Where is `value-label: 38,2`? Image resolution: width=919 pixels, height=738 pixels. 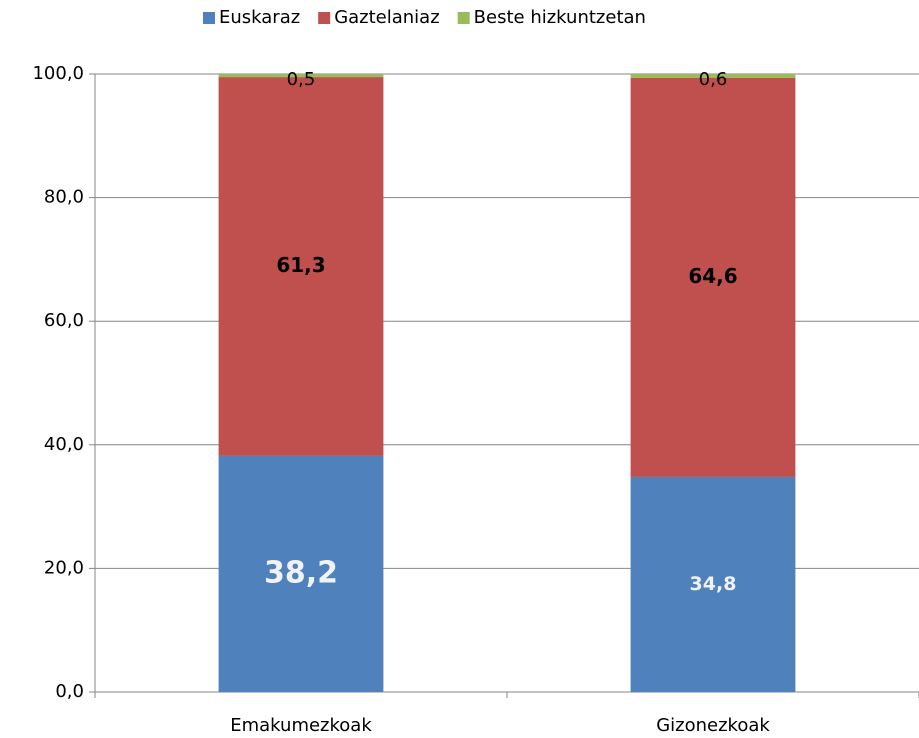 value-label: 38,2 is located at coordinates (301, 572).